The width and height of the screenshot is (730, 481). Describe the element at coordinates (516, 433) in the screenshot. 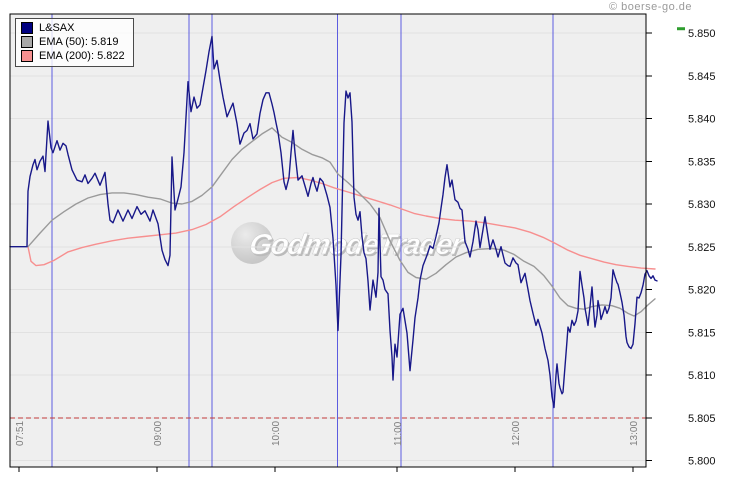

I see `x-tick-label: 12:00` at that location.